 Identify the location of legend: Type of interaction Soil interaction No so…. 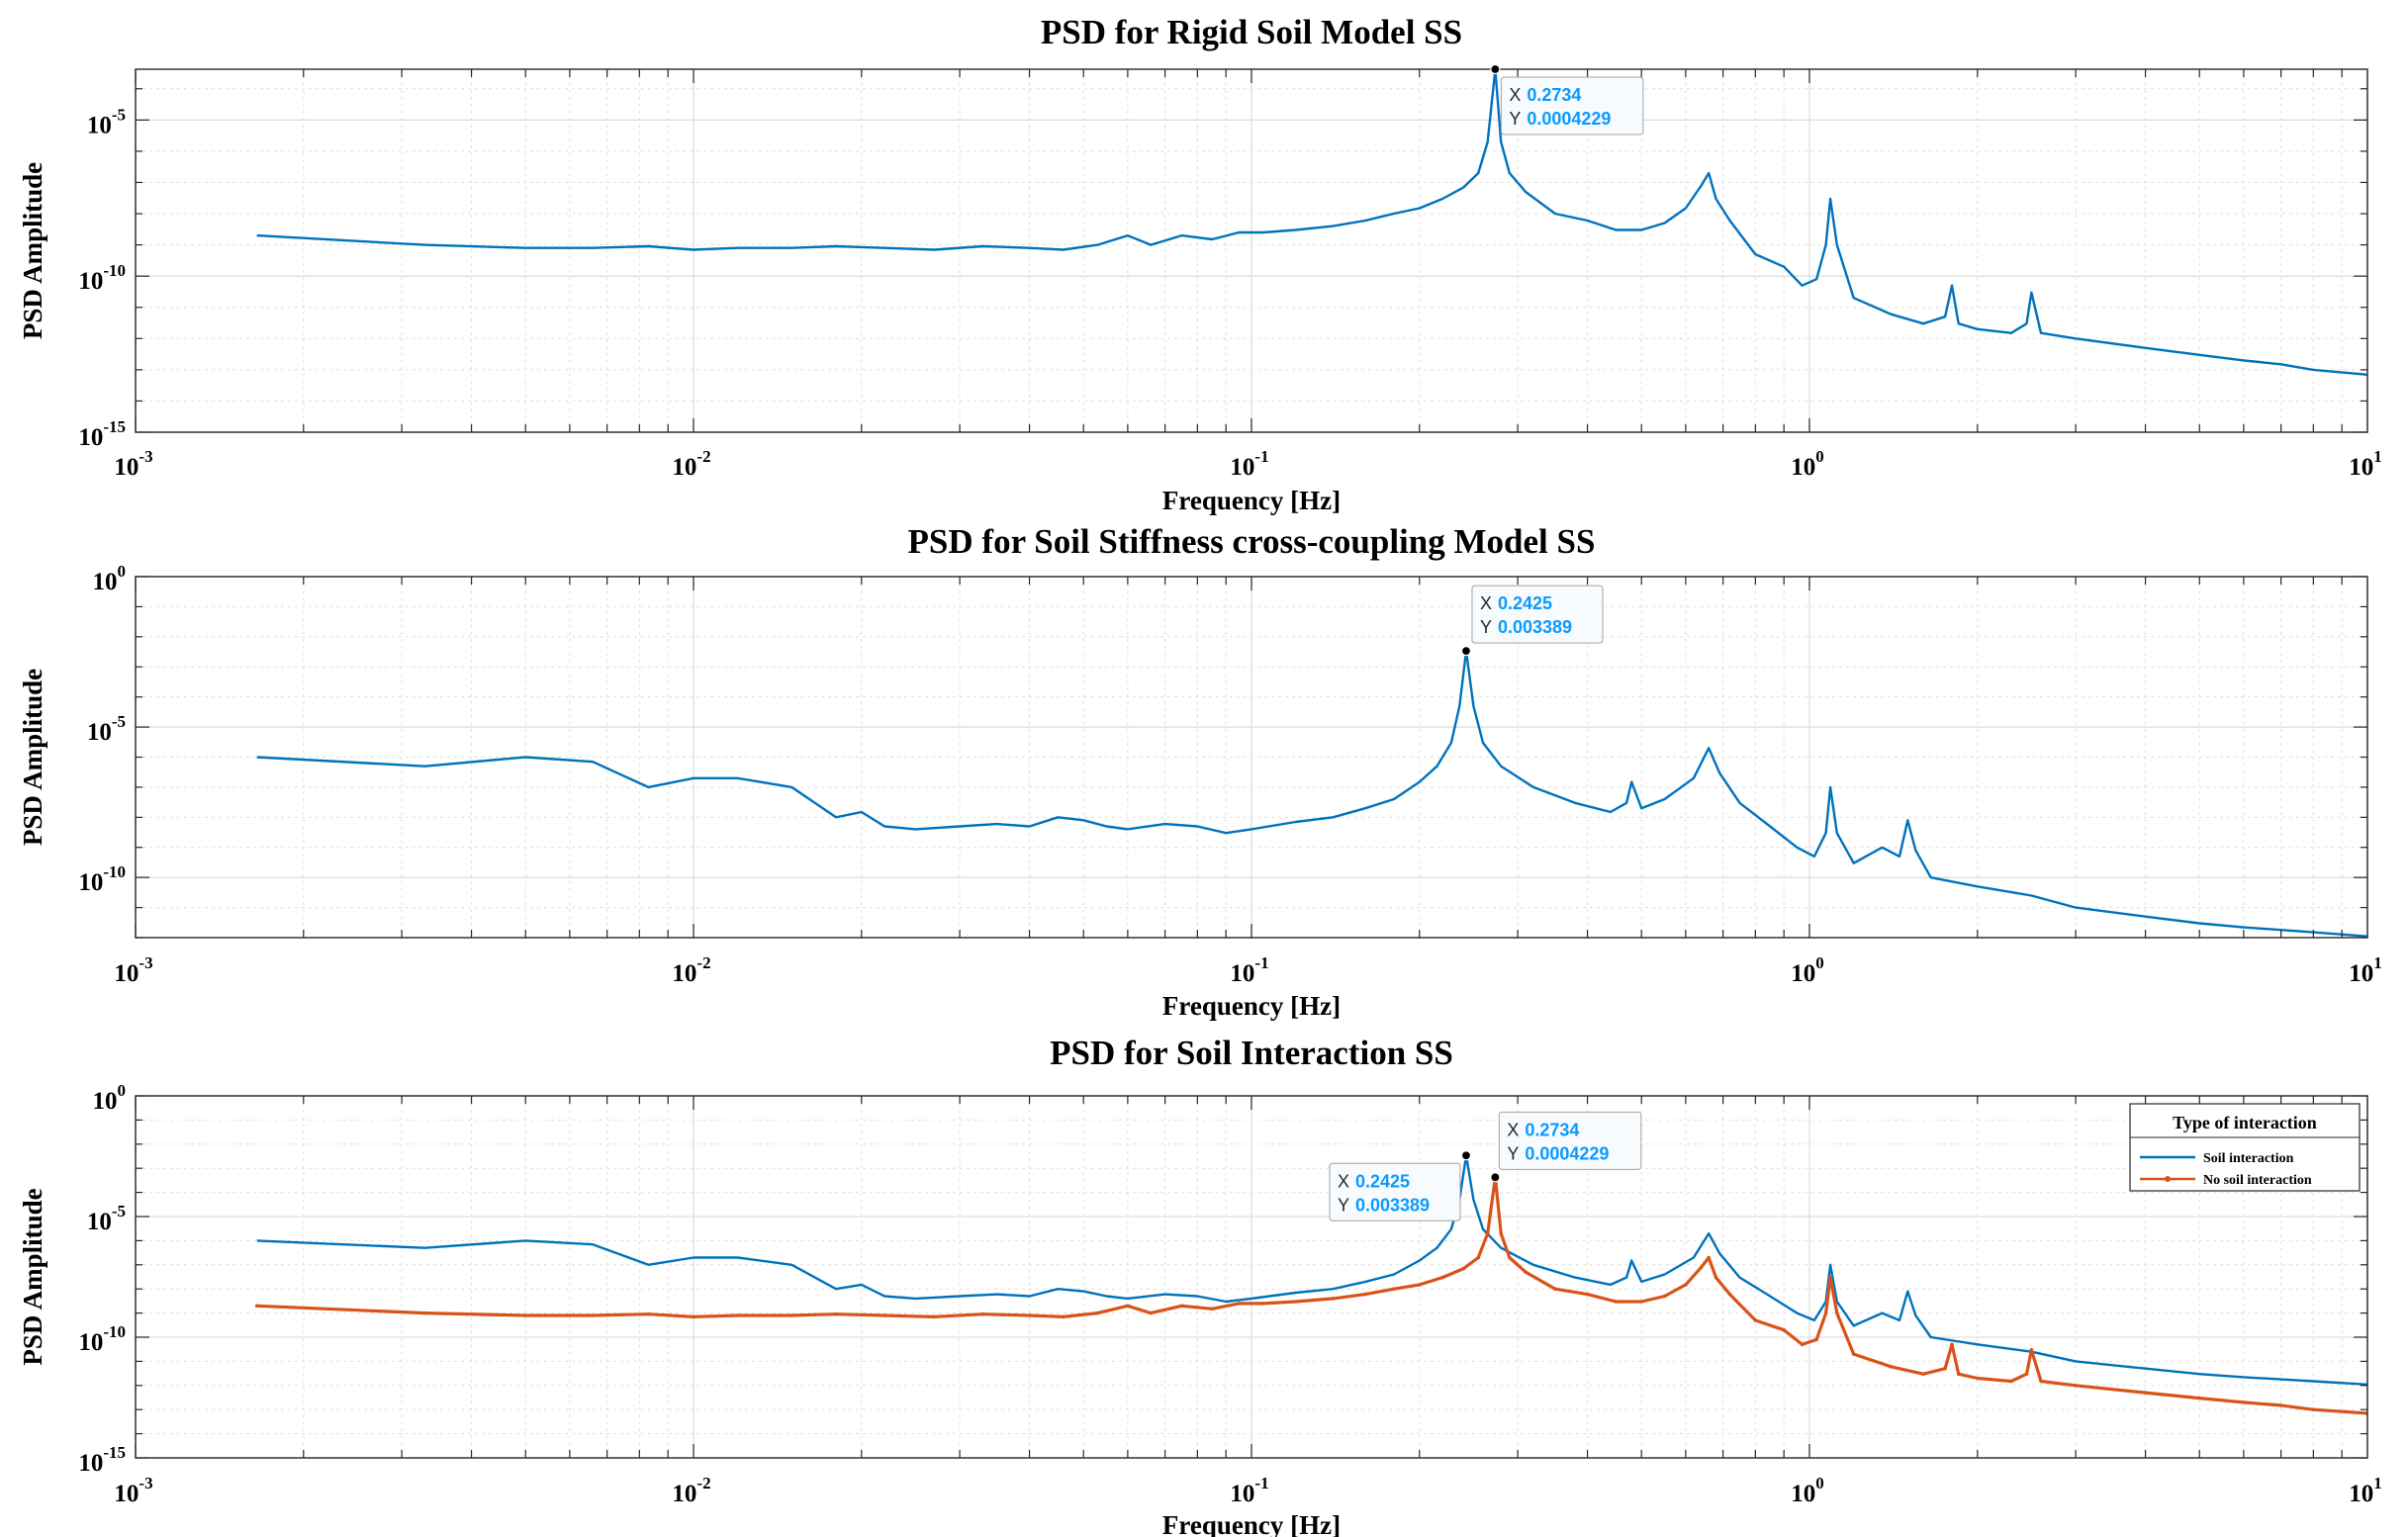
(2245, 1147).